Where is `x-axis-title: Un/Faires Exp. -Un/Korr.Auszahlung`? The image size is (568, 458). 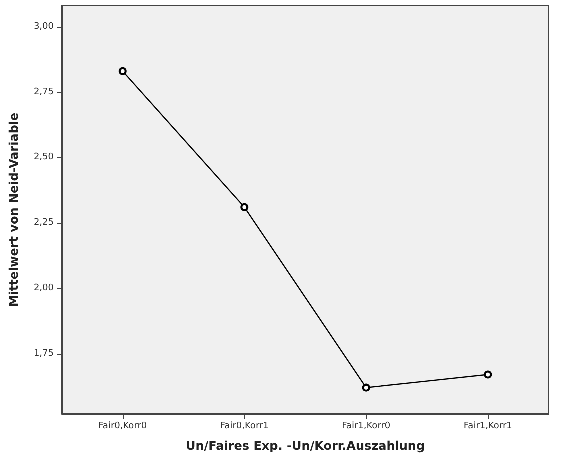 x-axis-title: Un/Faires Exp. -Un/Korr.Auszahlung is located at coordinates (306, 446).